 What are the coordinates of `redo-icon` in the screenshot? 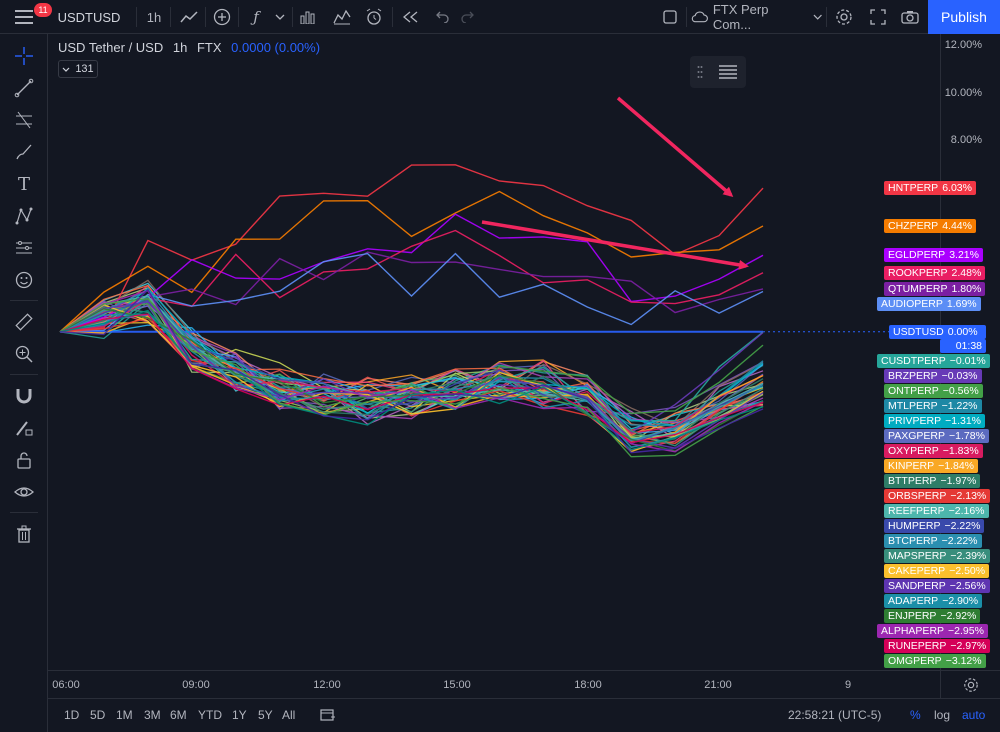 It's located at (467, 17).